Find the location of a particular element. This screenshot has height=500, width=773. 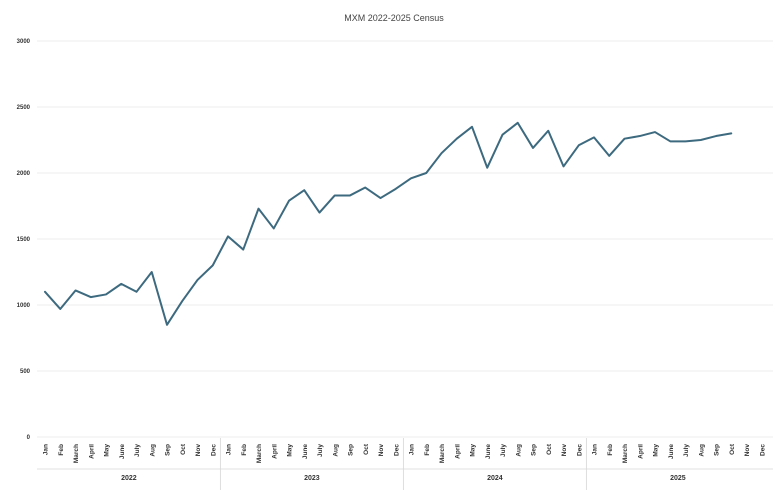

x-tick-label-2025-feb: Feb is located at coordinates (610, 450).